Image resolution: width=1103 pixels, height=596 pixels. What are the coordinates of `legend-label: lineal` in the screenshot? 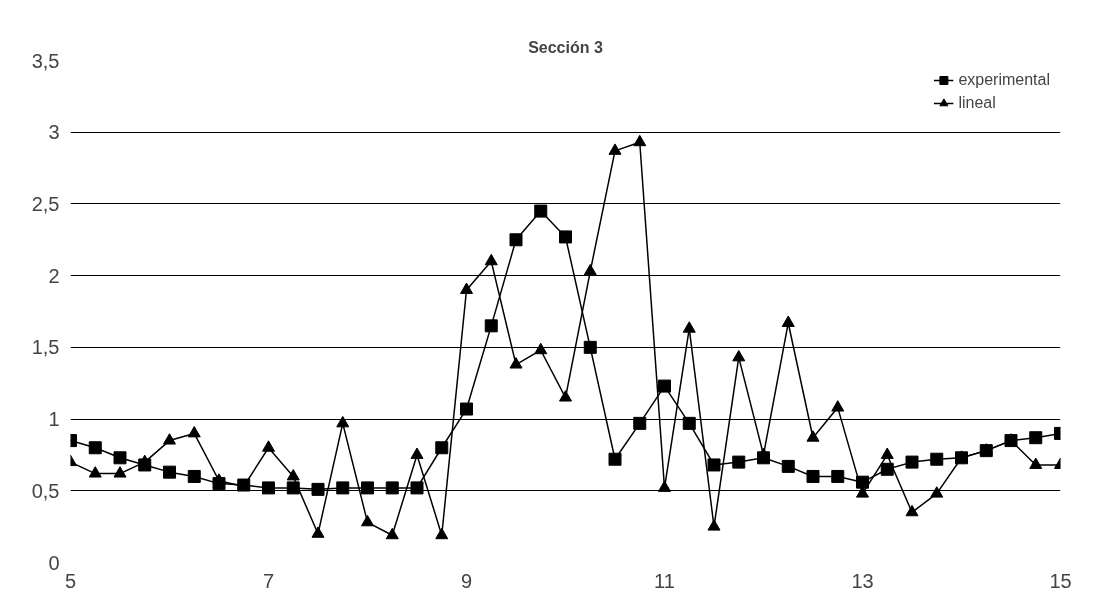 It's located at (977, 103).